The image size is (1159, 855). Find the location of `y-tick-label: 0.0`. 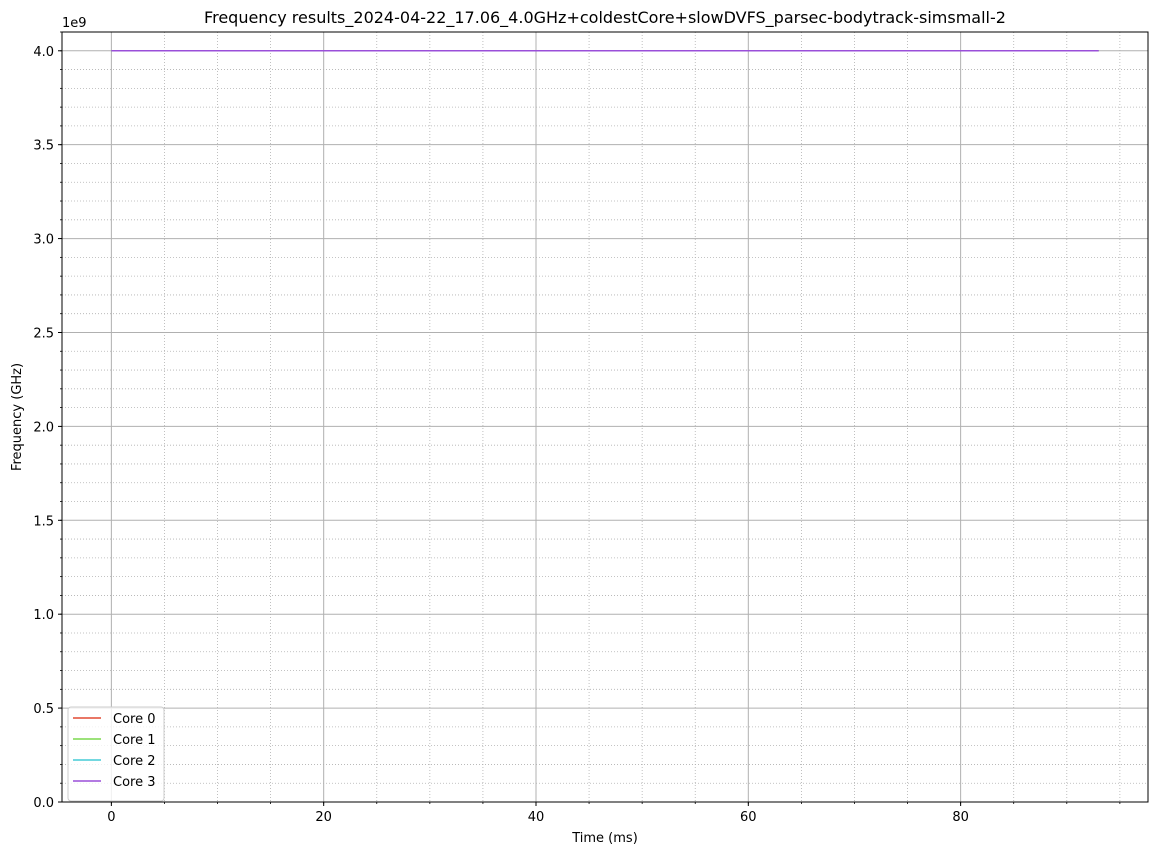

y-tick-label: 0.0 is located at coordinates (43, 803).